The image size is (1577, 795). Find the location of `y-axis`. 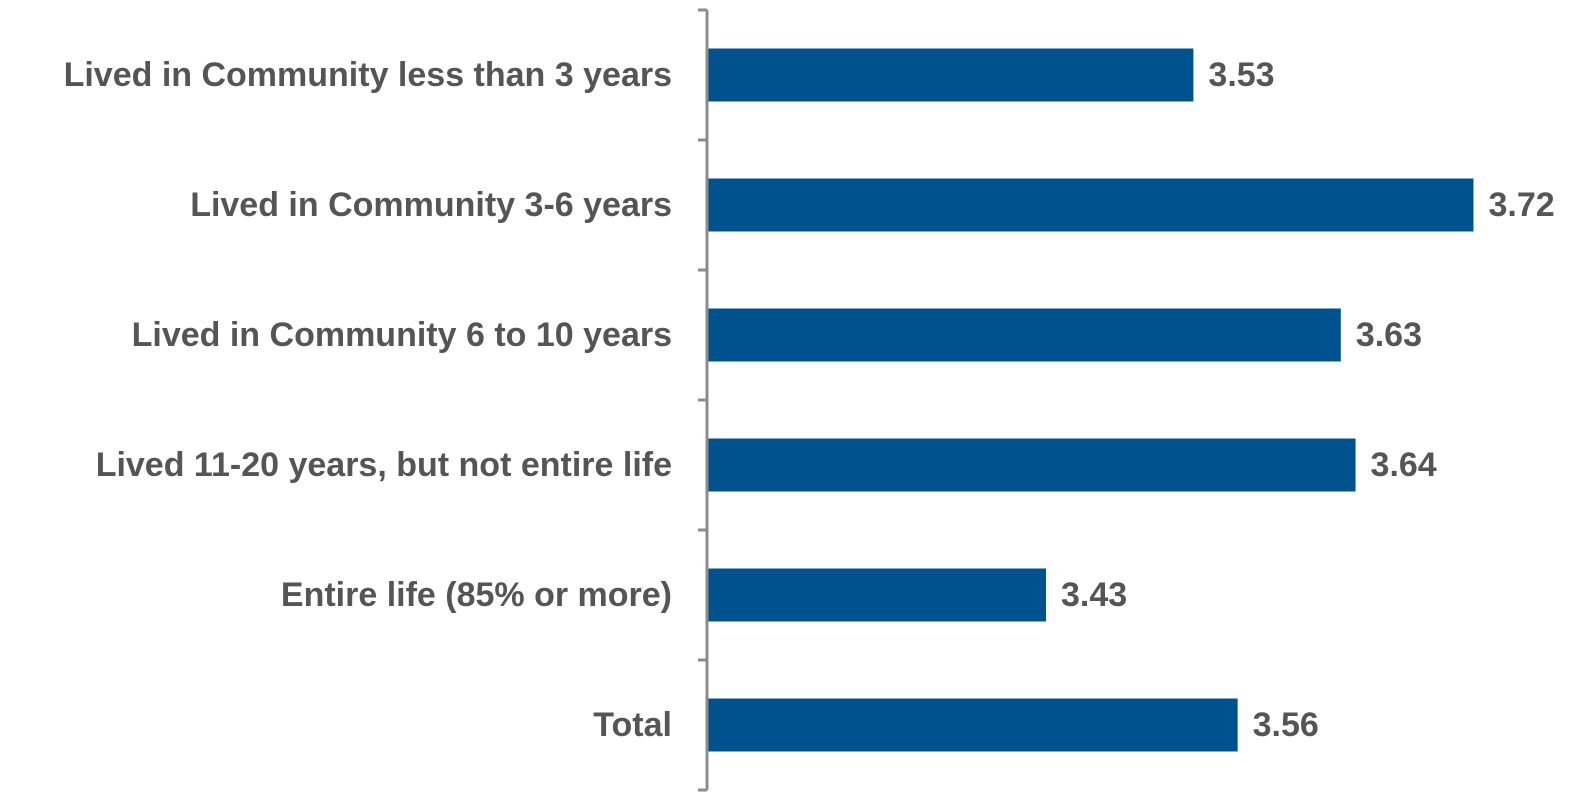

y-axis is located at coordinates (703, 400).